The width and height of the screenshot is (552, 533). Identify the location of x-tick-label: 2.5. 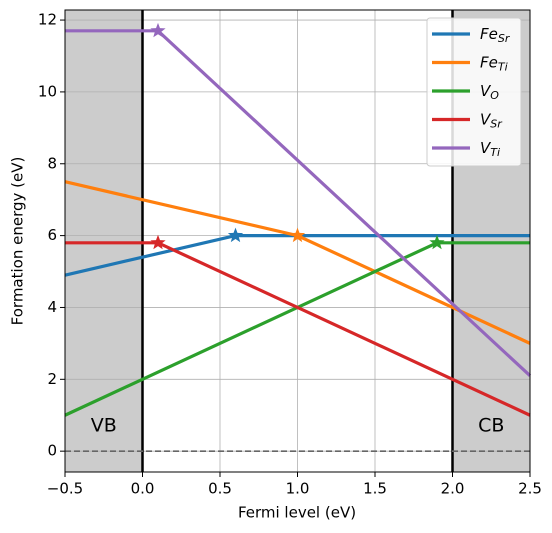
(530, 489).